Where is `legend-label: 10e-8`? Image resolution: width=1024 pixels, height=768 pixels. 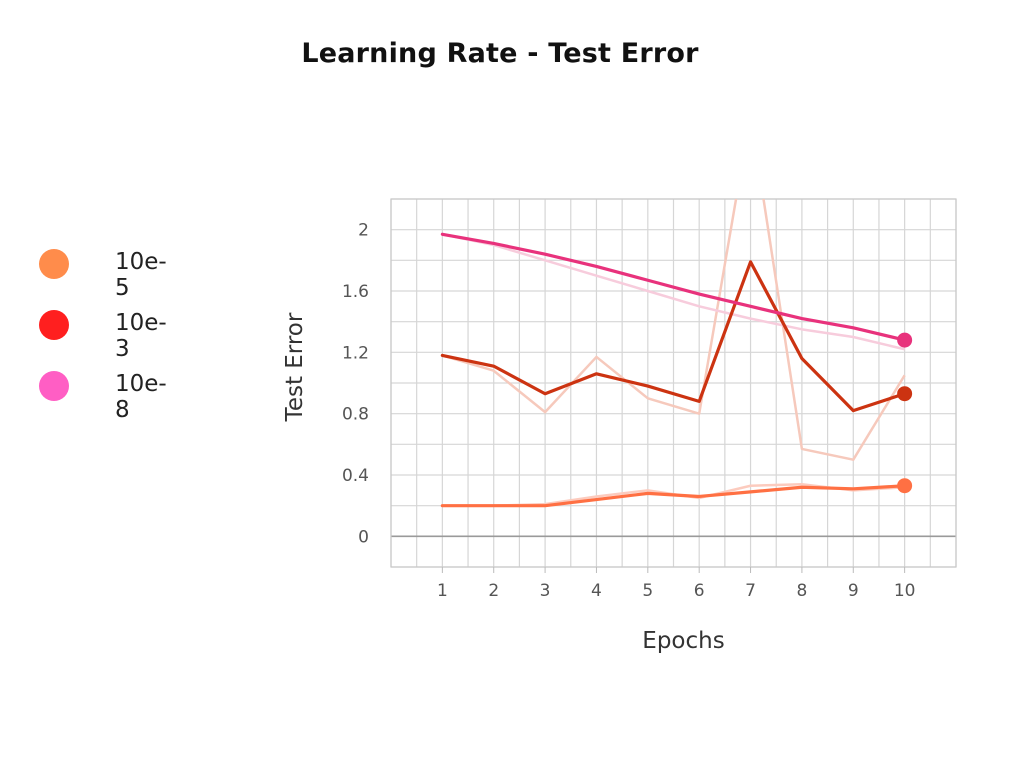 legend-label: 10e-8 is located at coordinates (141, 397).